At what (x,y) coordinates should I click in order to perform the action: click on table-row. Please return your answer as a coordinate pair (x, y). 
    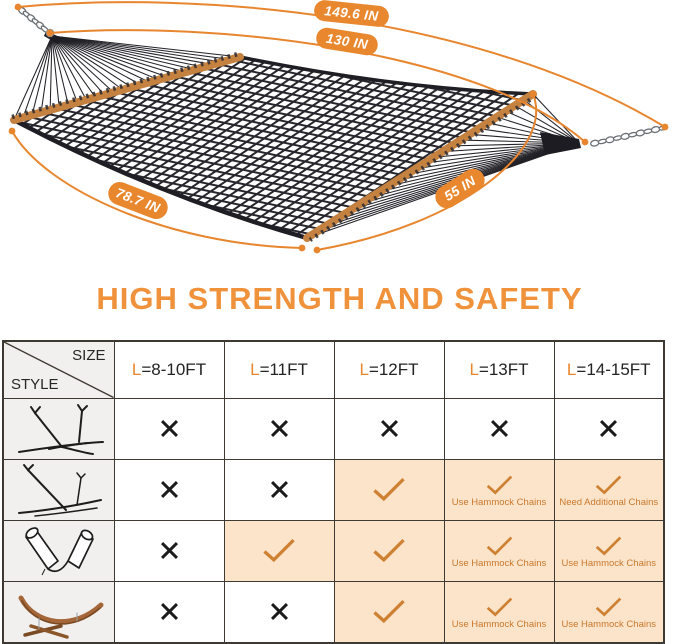
    Looking at the image, I should click on (333, 428).